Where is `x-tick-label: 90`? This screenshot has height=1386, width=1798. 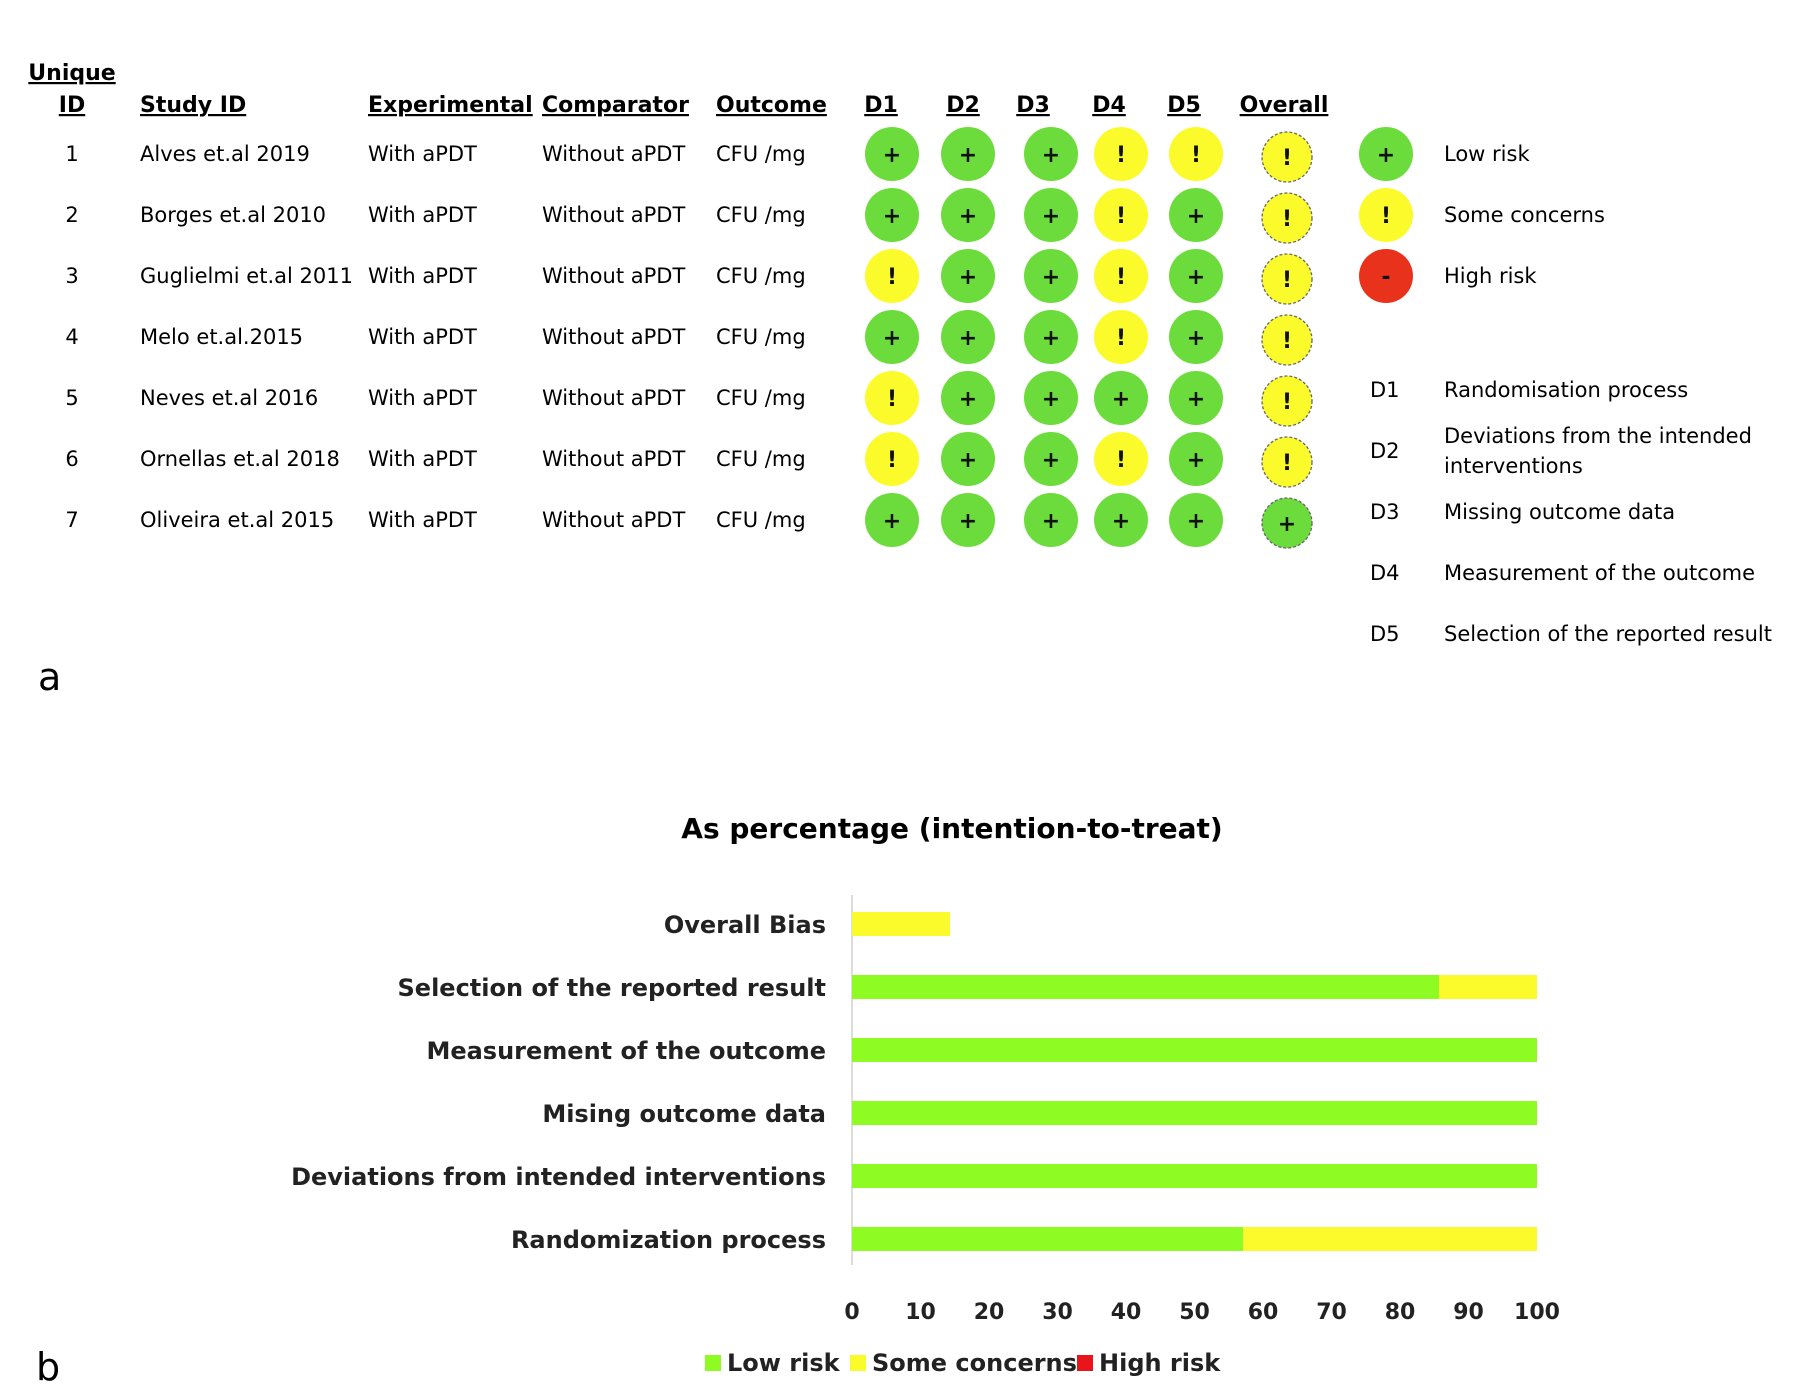
x-tick-label: 90 is located at coordinates (1468, 1312).